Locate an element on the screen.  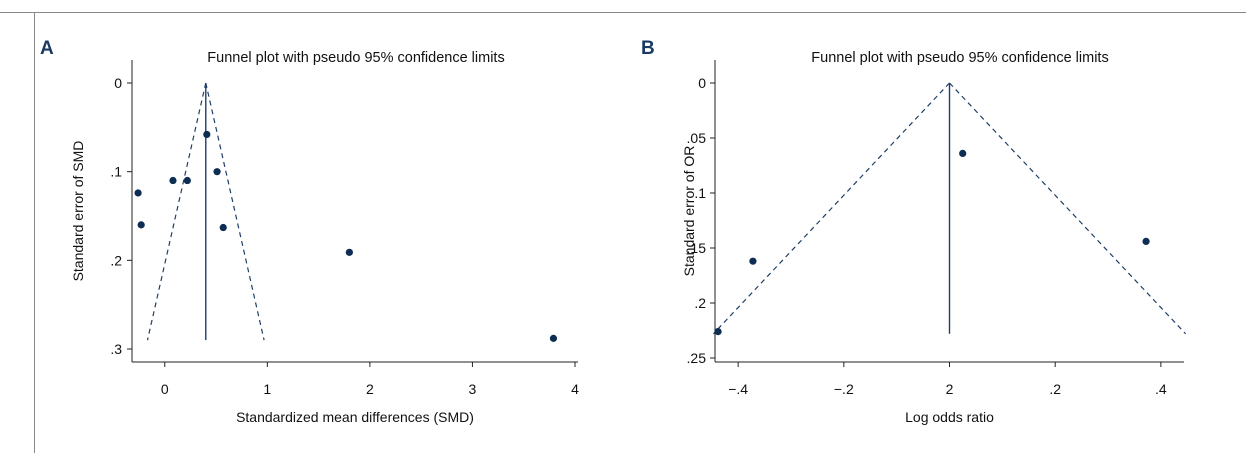
x-axis-label: Standardized mean differences (SMD) is located at coordinates (355, 417).